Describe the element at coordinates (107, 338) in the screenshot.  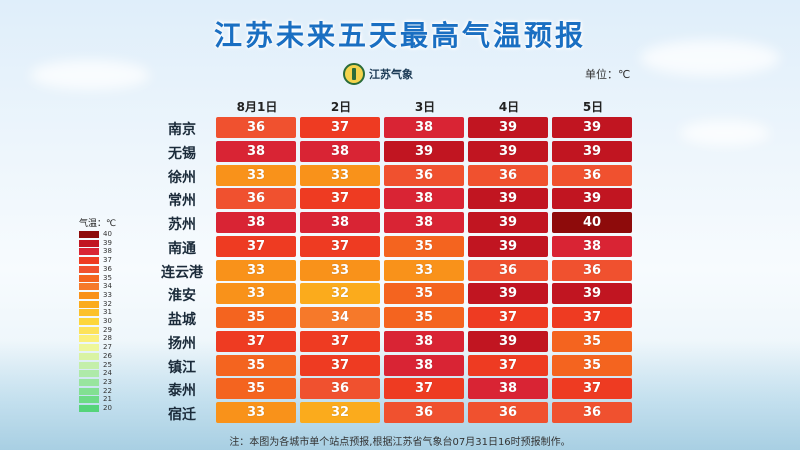
I see `legend-label: 28` at that location.